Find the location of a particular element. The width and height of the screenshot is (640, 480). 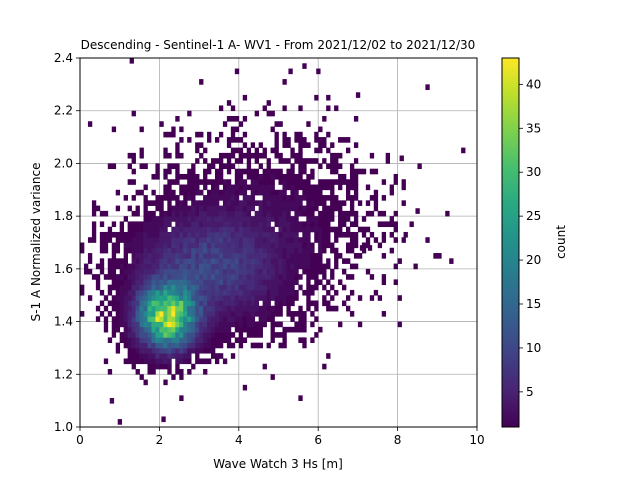

y-tick-label: 1.8 is located at coordinates (63, 216).